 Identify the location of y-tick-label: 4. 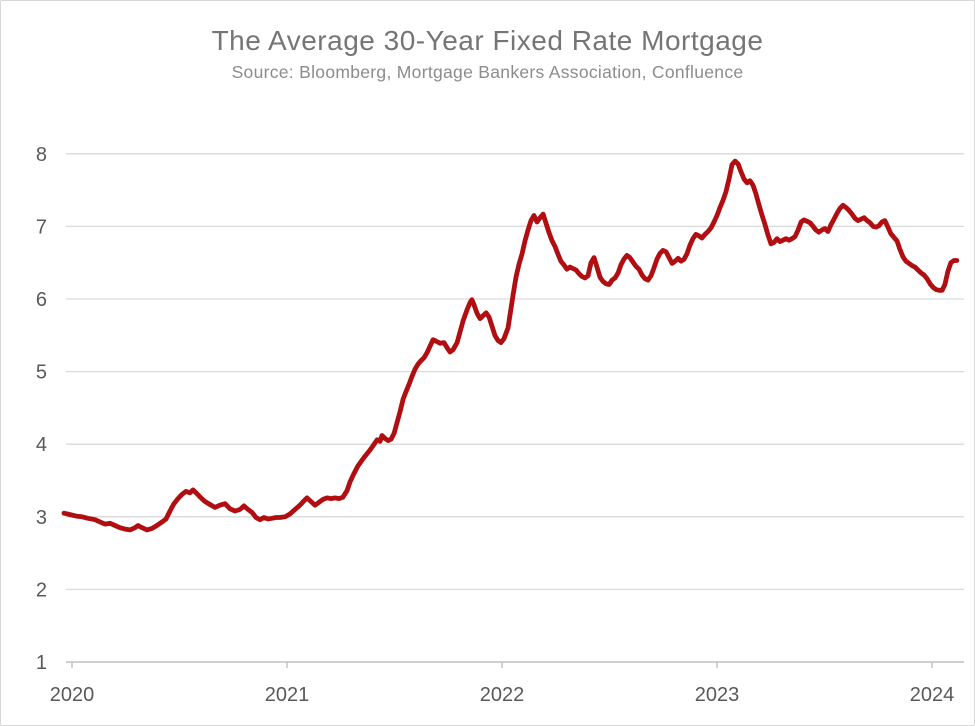
(41, 445).